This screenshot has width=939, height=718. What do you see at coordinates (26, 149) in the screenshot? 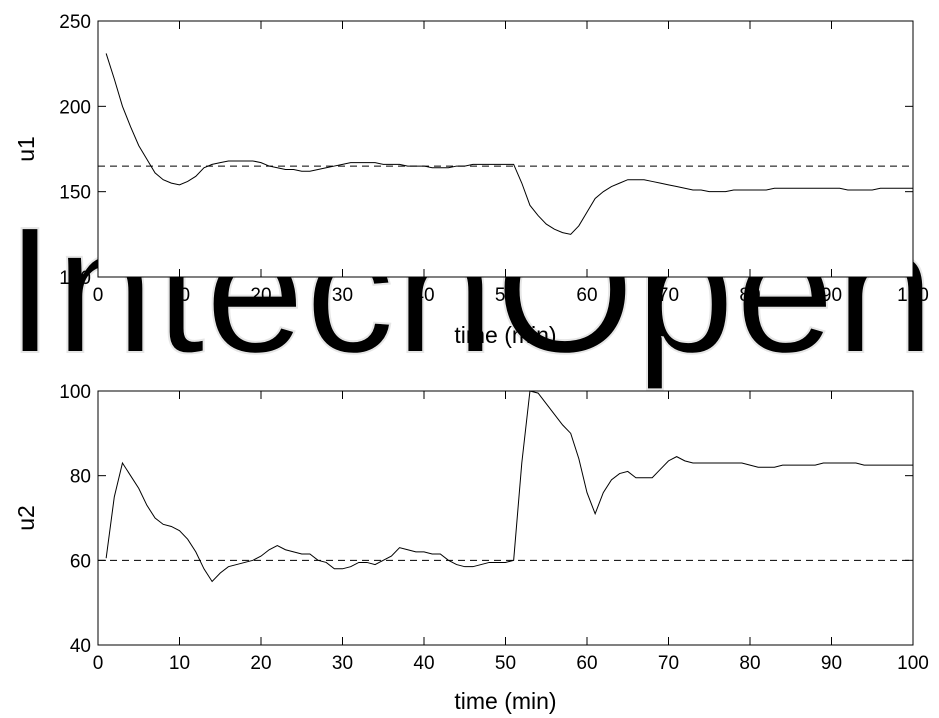
I see `y-axis-label: u1` at bounding box center [26, 149].